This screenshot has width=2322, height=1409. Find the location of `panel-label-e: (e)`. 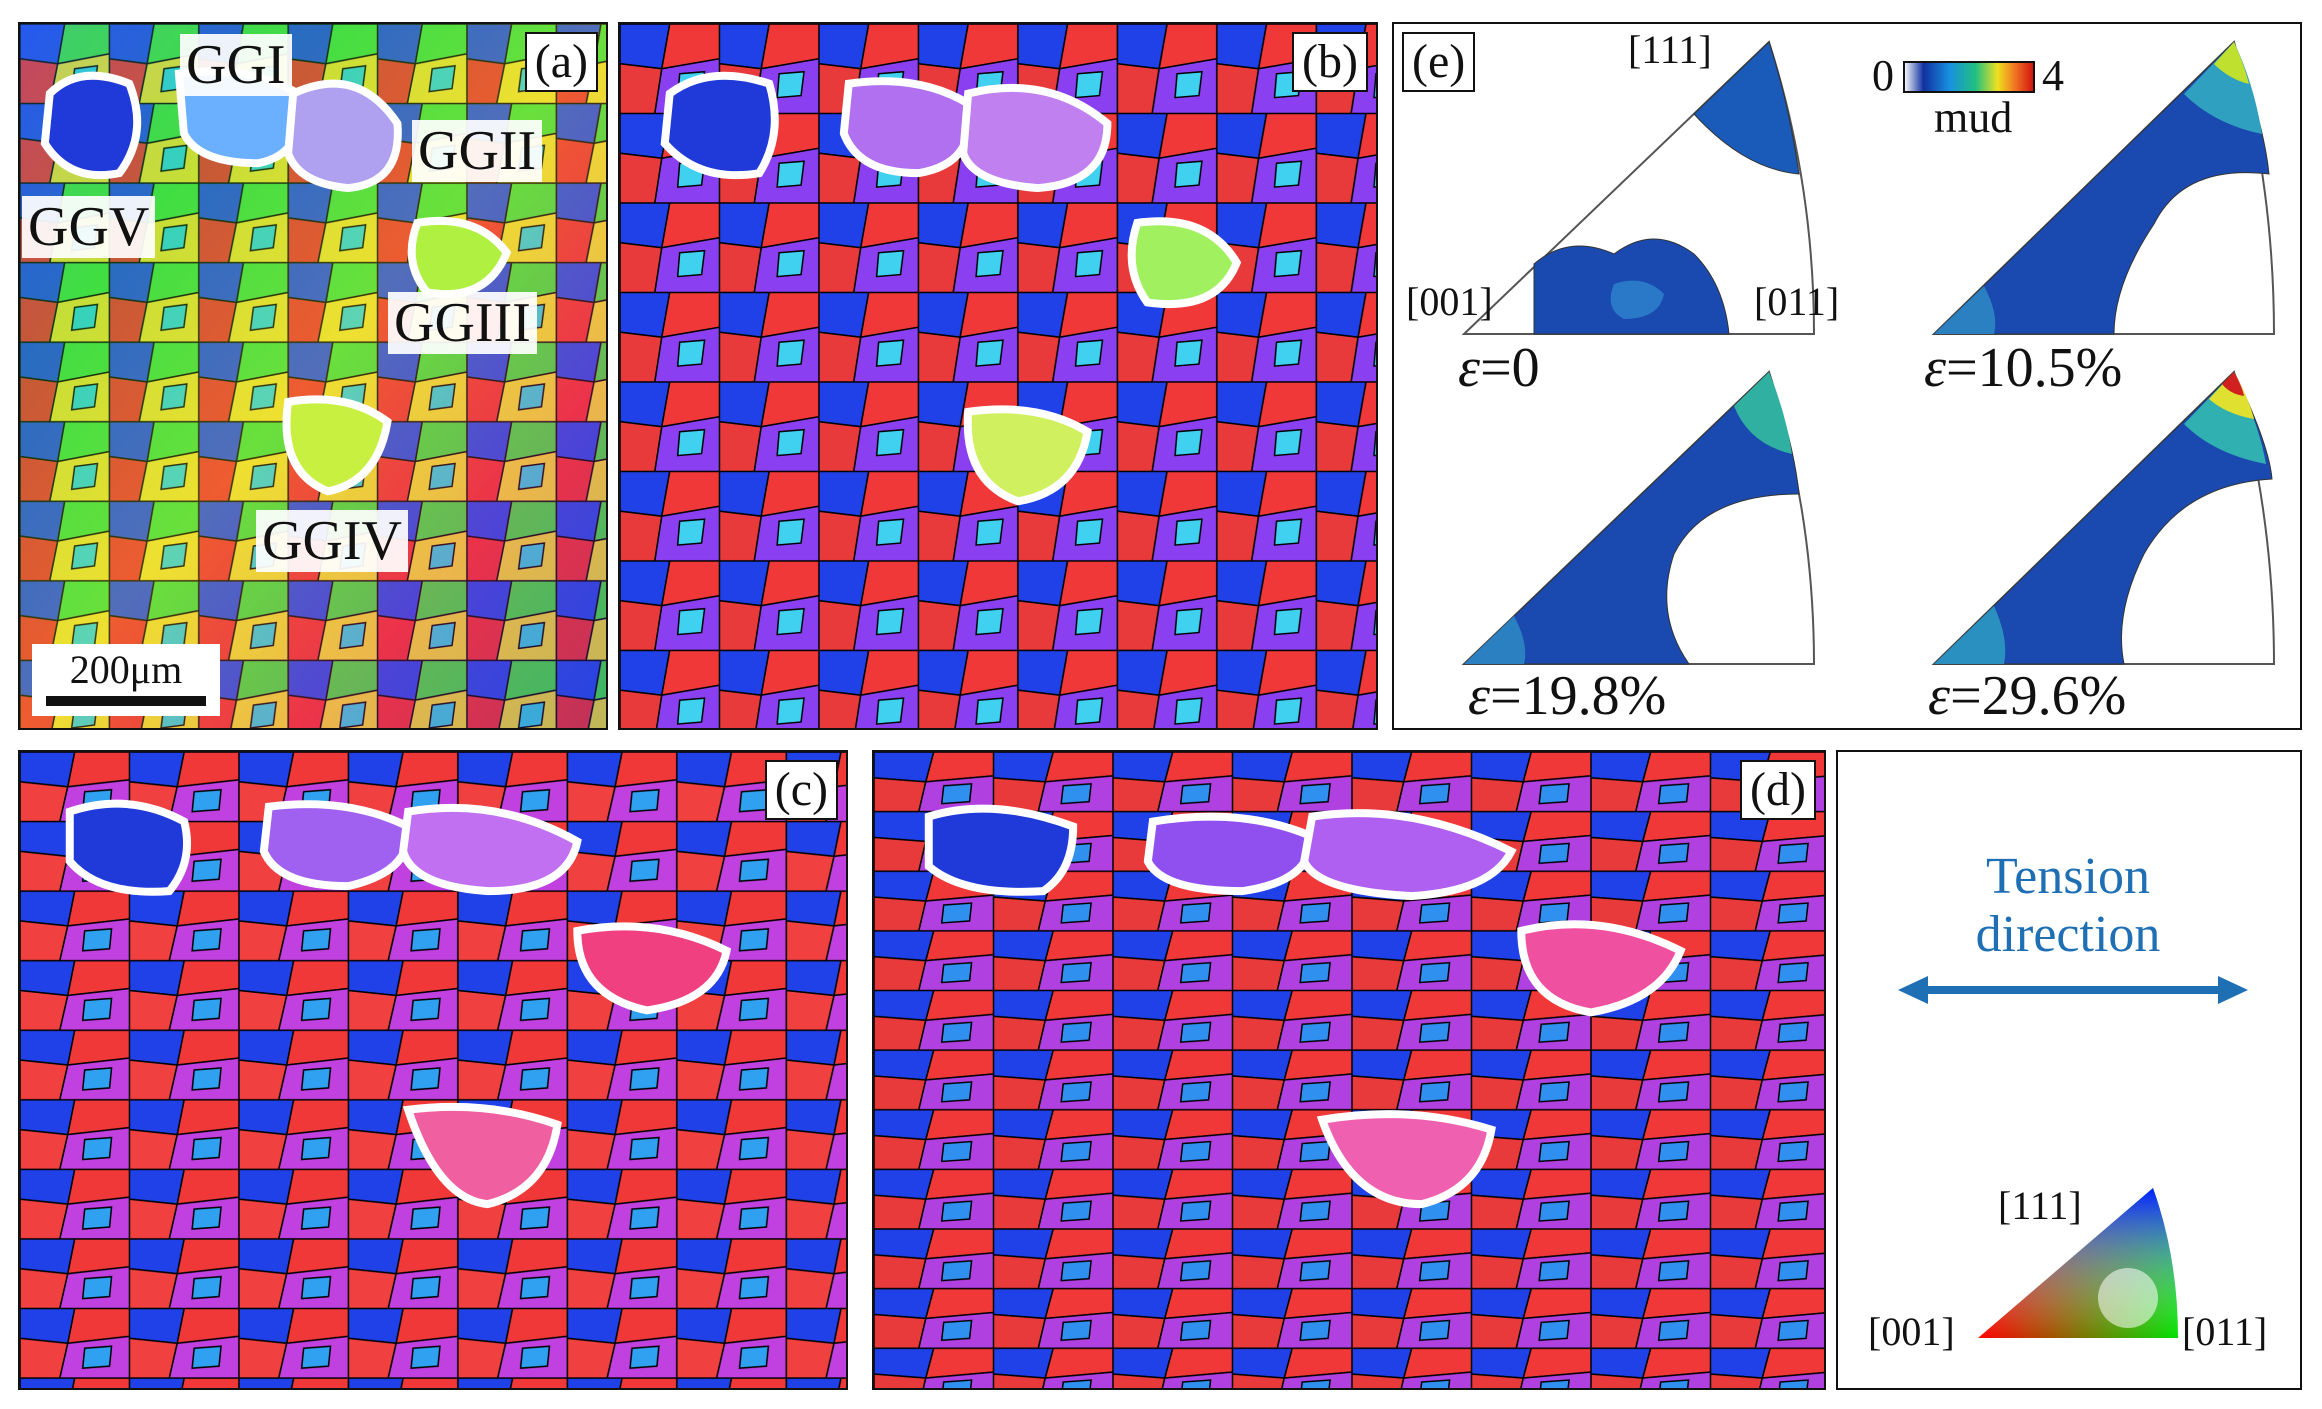

panel-label-e: (e) is located at coordinates (1439, 62).